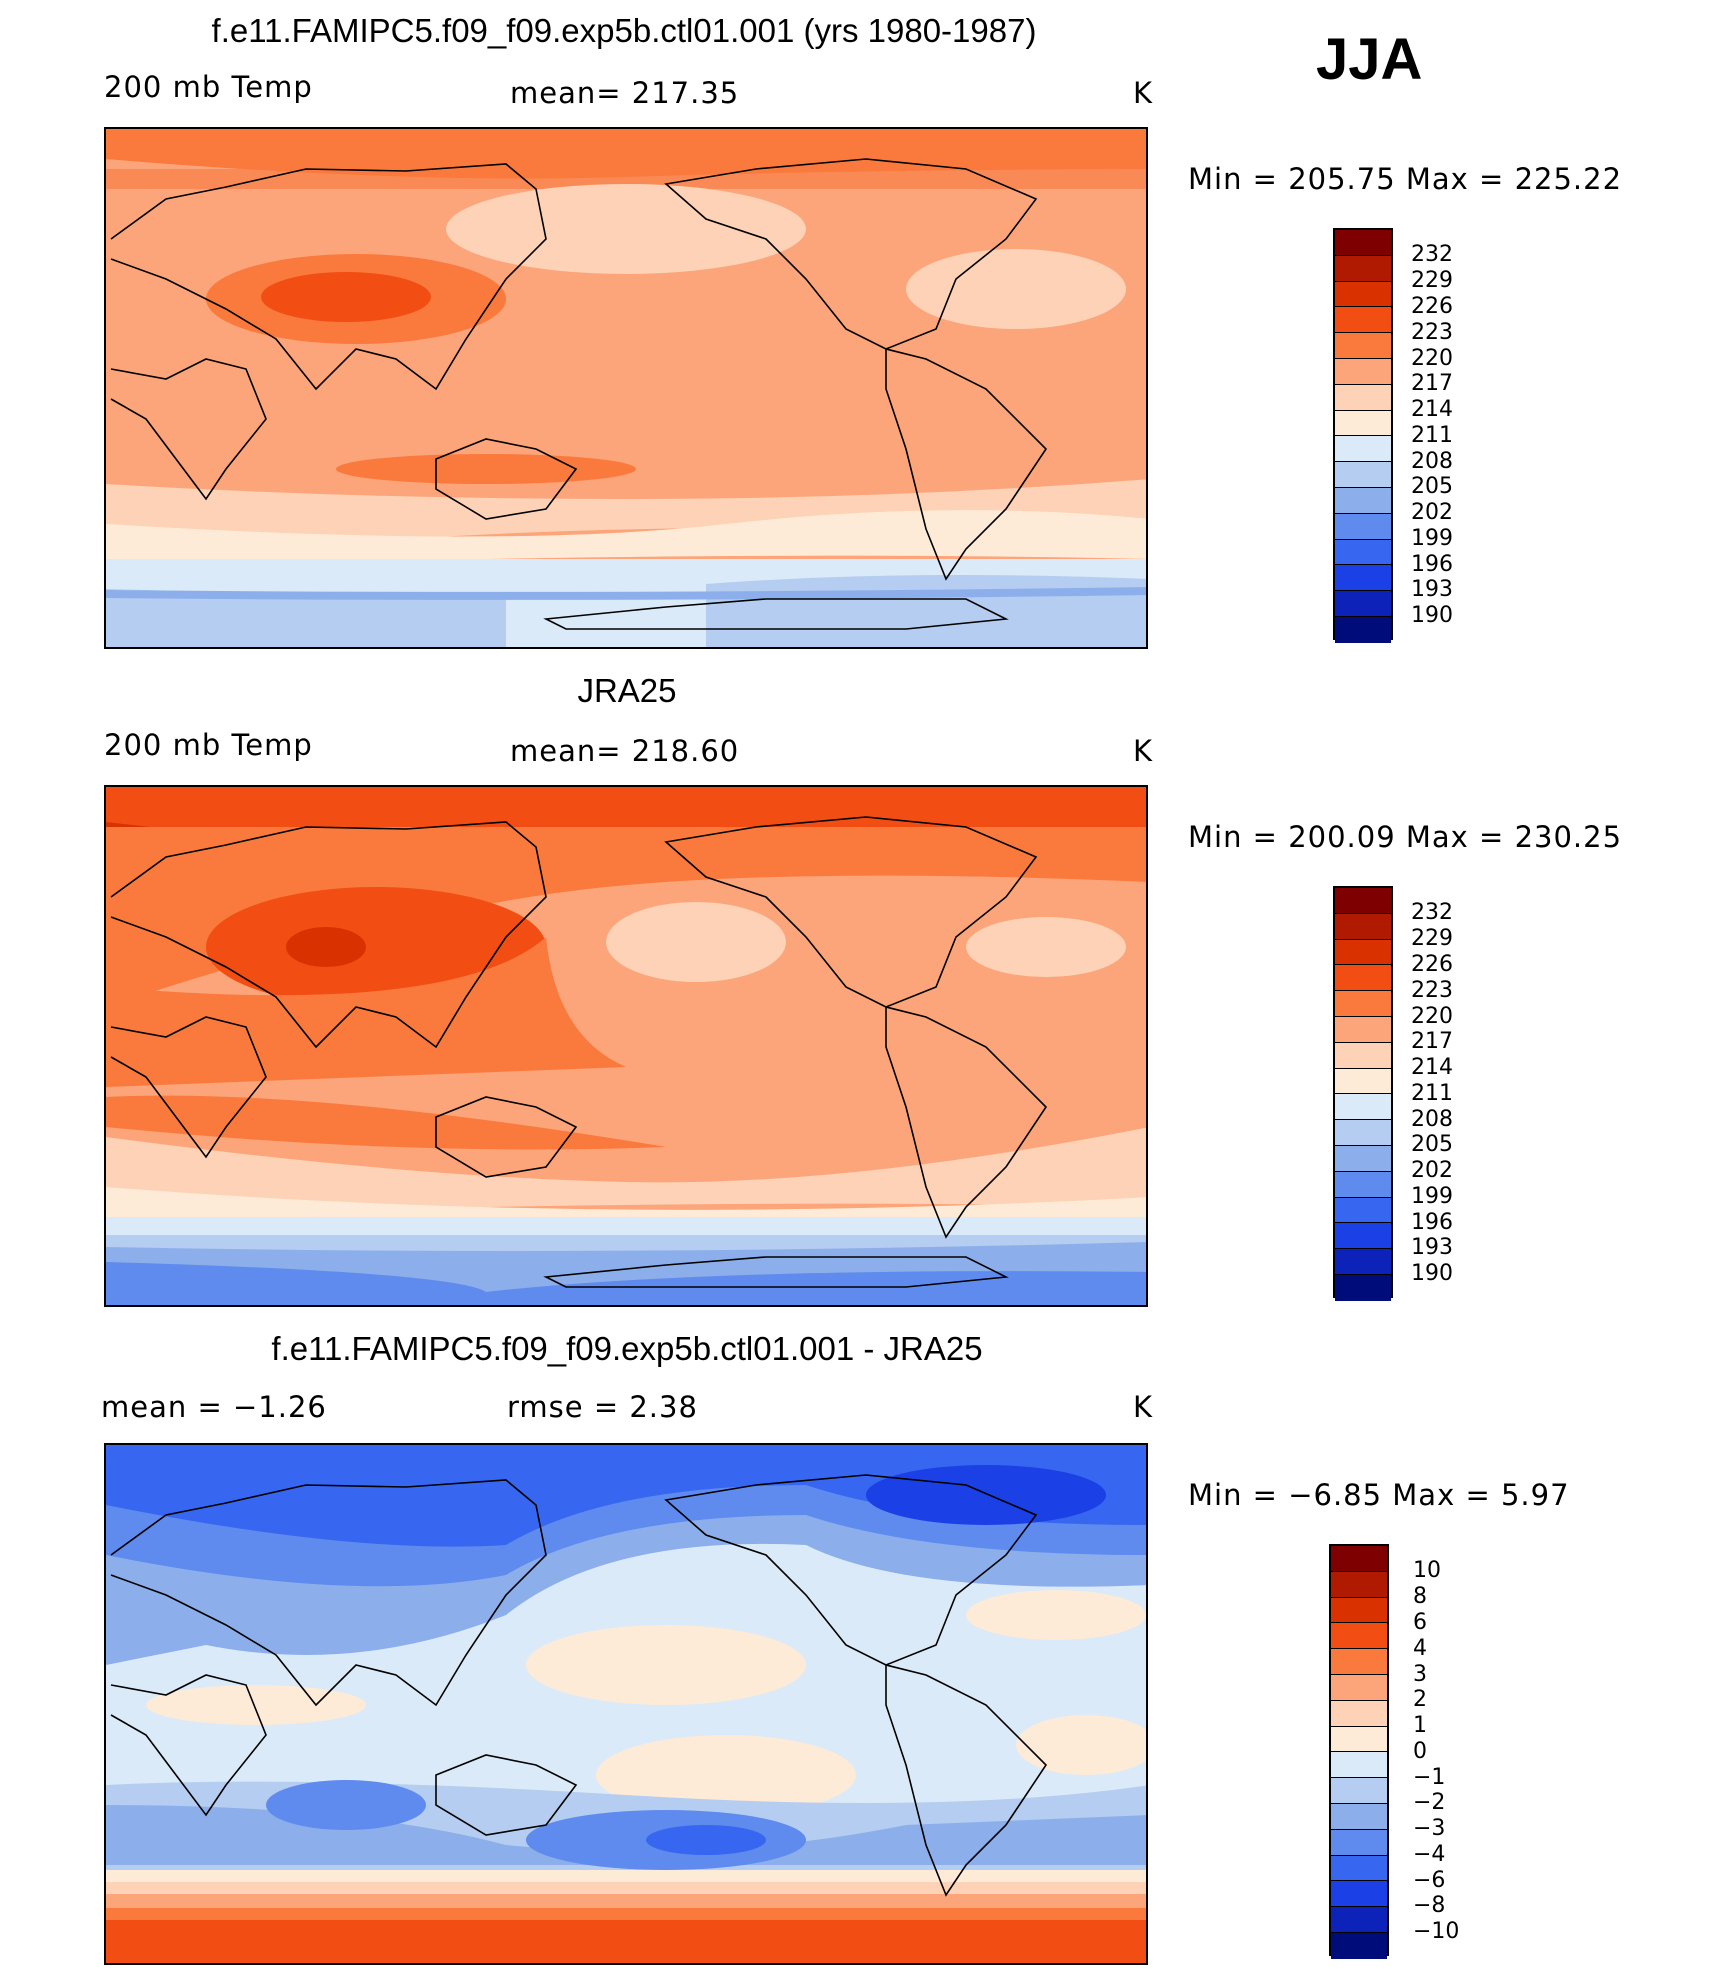  I want to click on colorbar-tick-label: 6, so click(1420, 1622).